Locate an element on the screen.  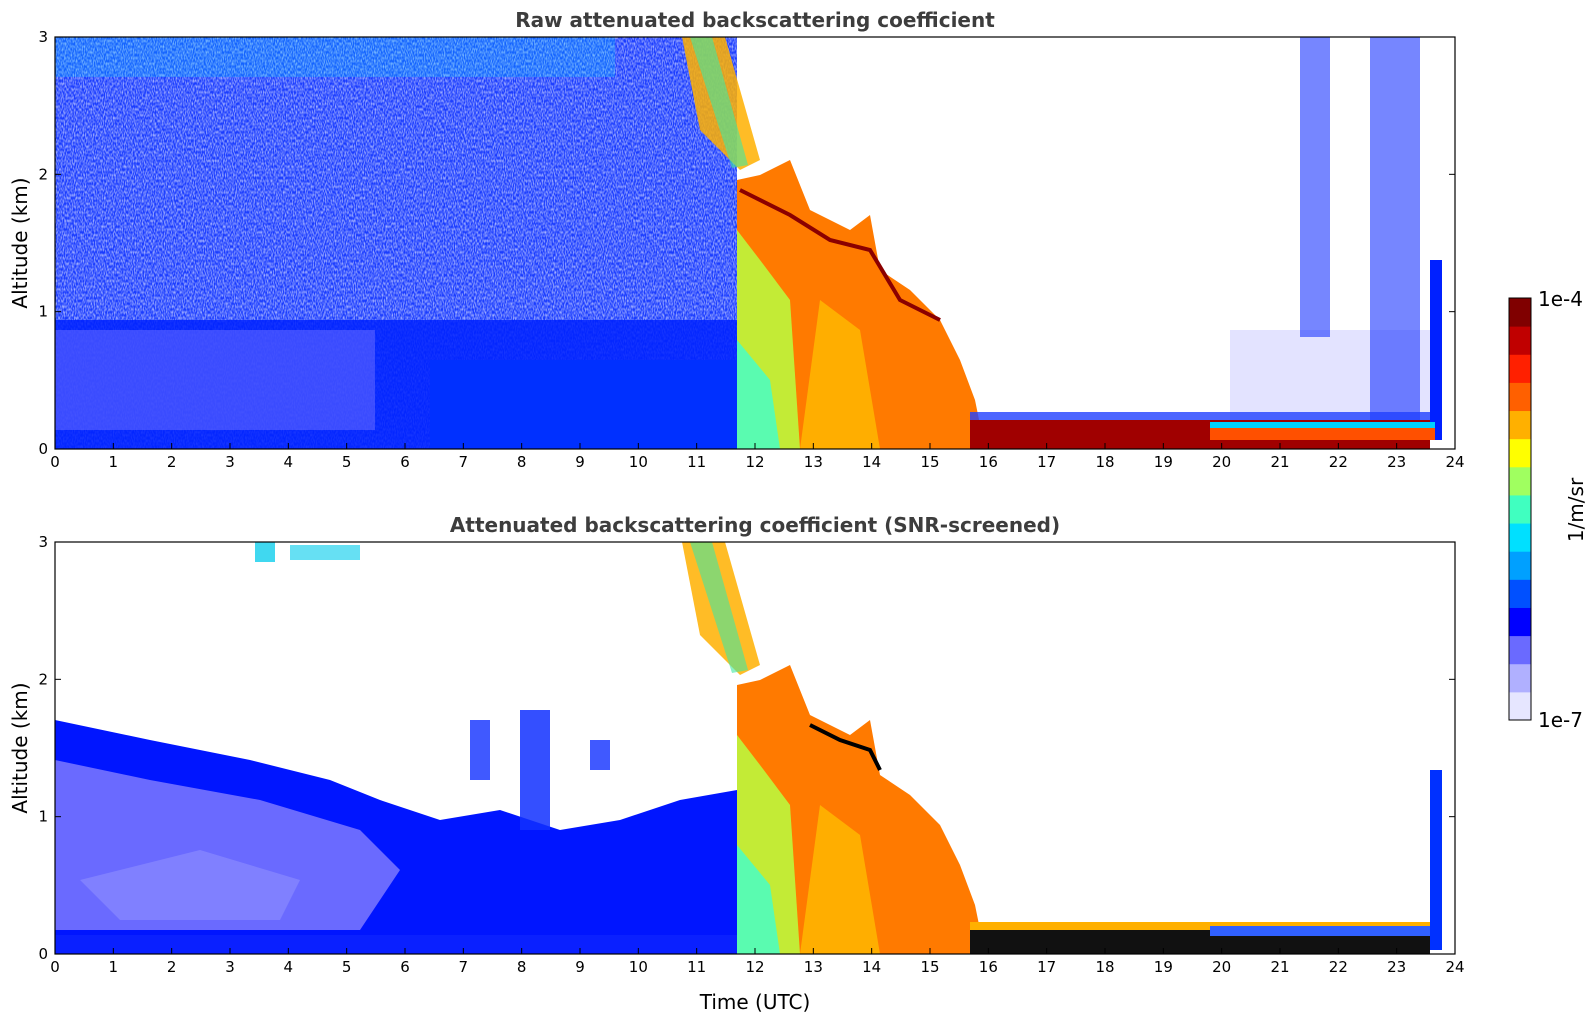
panel-1-x-tick-label: 0 is located at coordinates (55, 462).